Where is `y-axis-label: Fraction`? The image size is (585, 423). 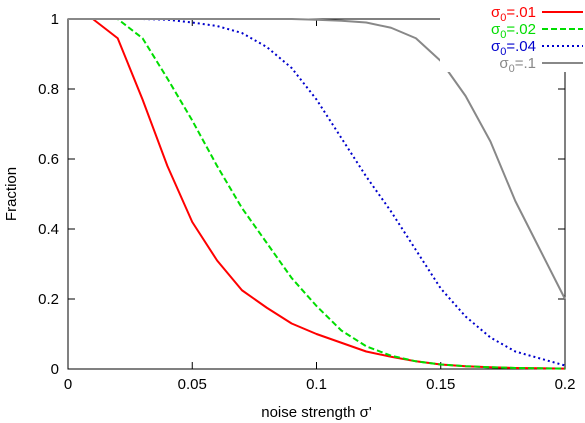
y-axis-label: Fraction is located at coordinates (11, 194).